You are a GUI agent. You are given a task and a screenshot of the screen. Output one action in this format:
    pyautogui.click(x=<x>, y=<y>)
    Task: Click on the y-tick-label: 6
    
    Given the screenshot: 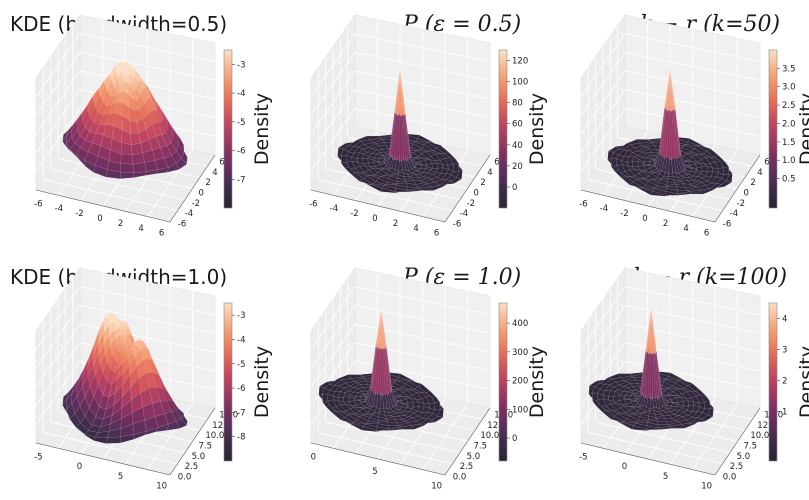 What is the action you would take?
    pyautogui.click(x=766, y=163)
    